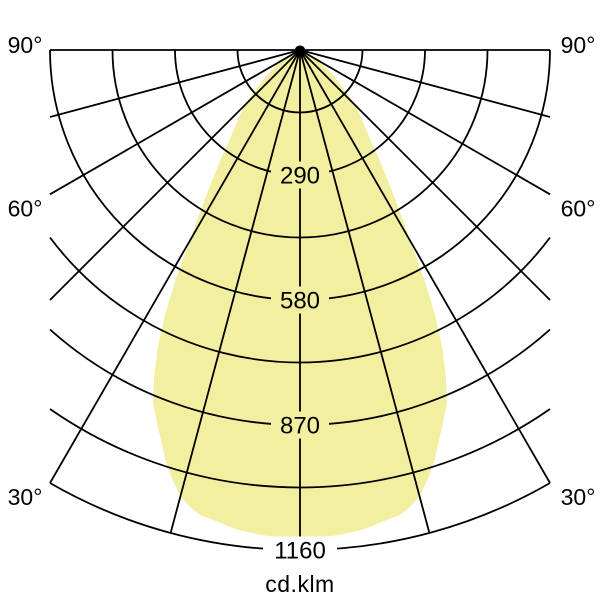 This screenshot has width=600, height=600. I want to click on ring-label-290: 290, so click(300, 176).